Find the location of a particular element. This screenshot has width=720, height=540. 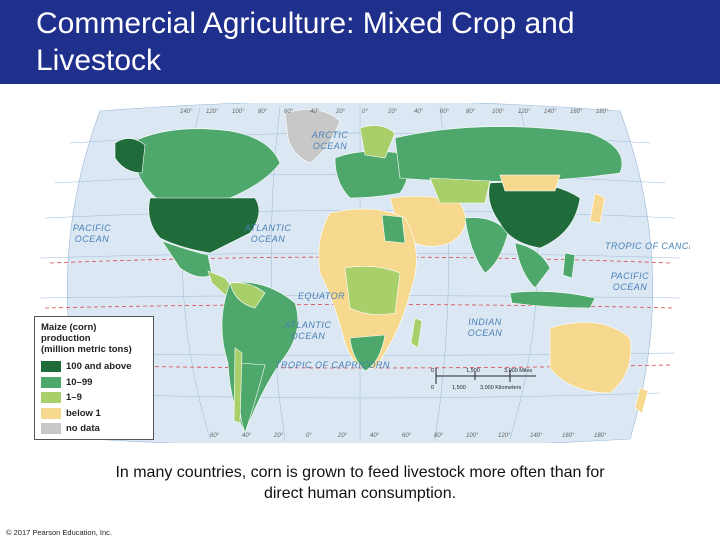

scale-miles-mid: 1,500 is located at coordinates (473, 371).